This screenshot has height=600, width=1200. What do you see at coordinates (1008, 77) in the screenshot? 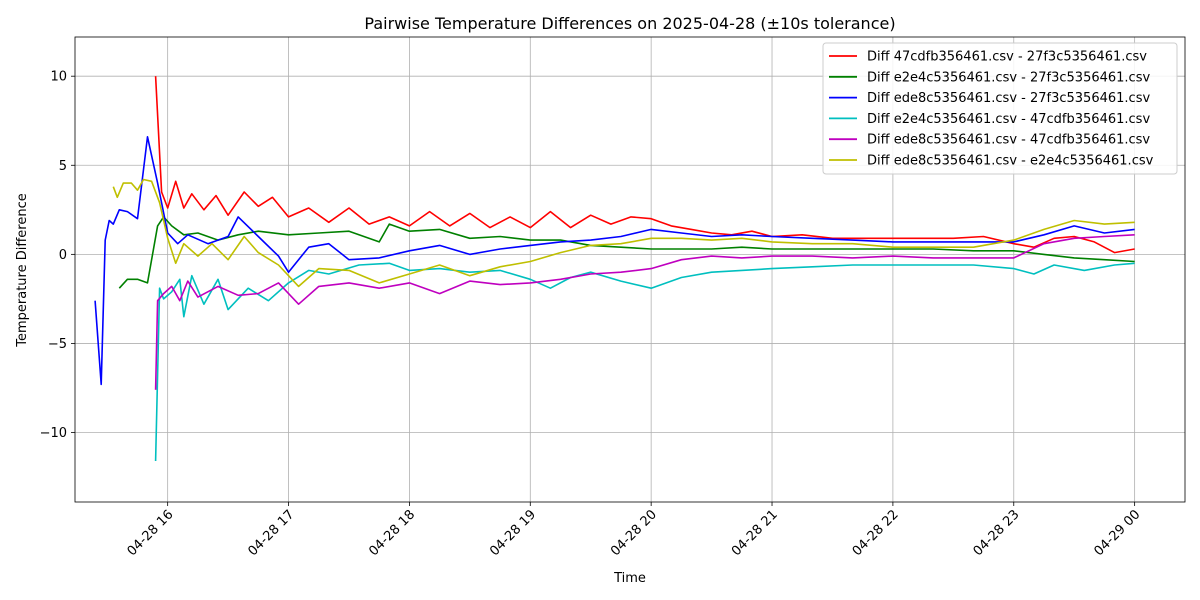
I see `legend-label: Diff e2e4c5356461.csv - 27f3c5356461.csv` at bounding box center [1008, 77].